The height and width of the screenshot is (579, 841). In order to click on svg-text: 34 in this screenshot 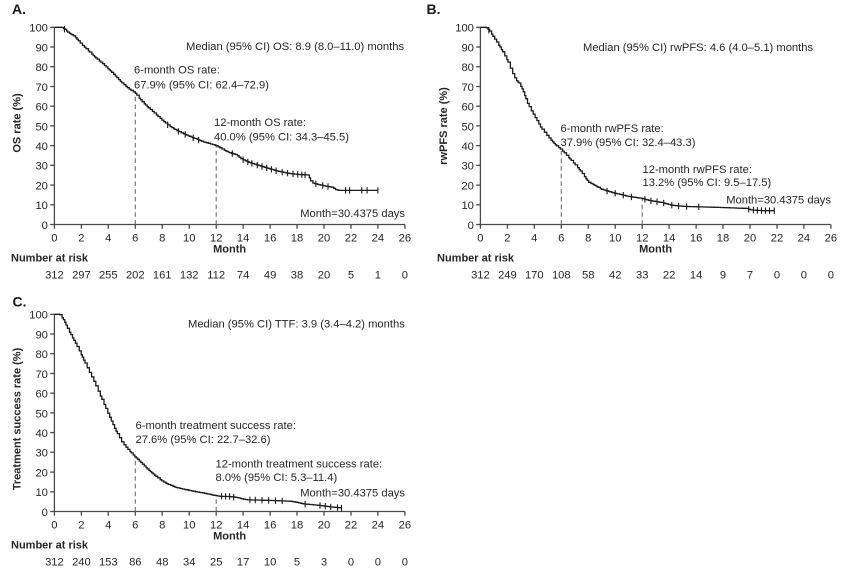, I will do `click(189, 563)`.